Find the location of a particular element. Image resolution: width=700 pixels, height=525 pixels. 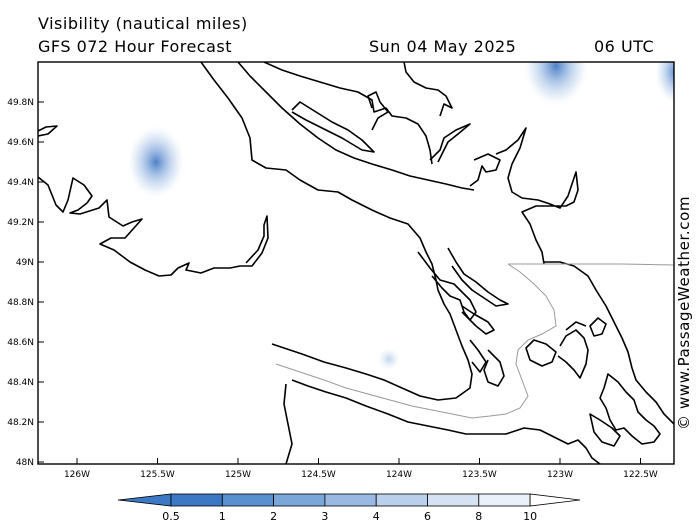

lon-label: 123W is located at coordinates (560, 475).